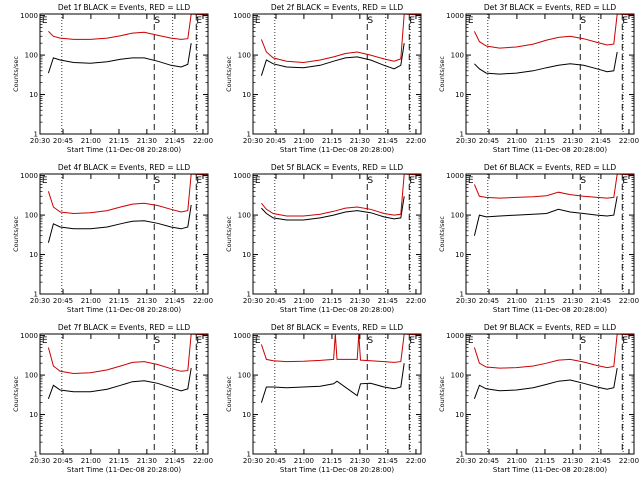 The height and width of the screenshot is (484, 640). What do you see at coordinates (337, 7) in the screenshot?
I see `chart-title: Det 2f BLACK = Events, RED = LLD` at bounding box center [337, 7].